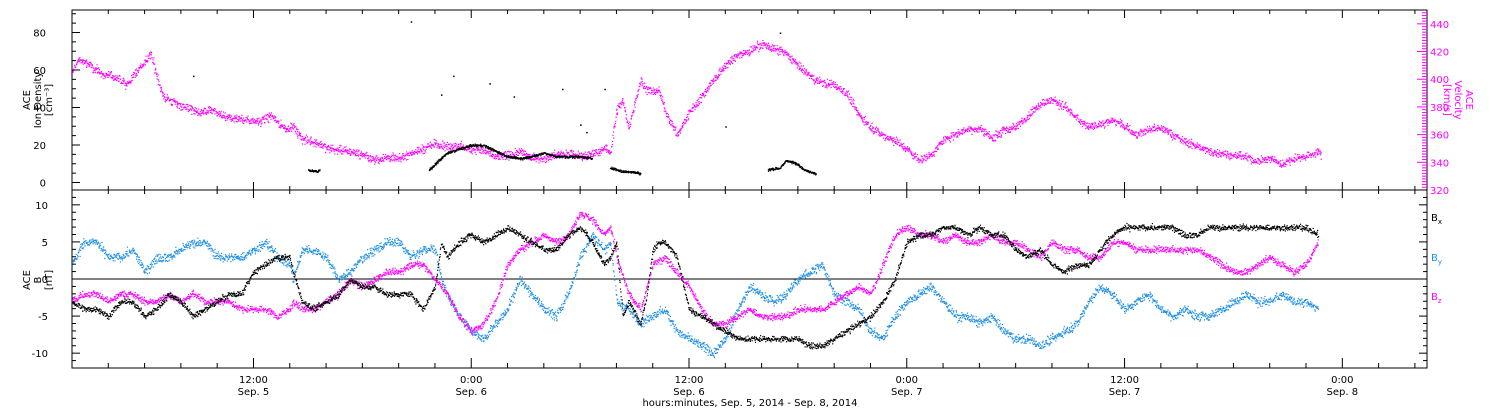 The height and width of the screenshot is (414, 1500). Describe the element at coordinates (254, 392) in the screenshot. I see `x-tick-date-label: Sep. 5` at that location.